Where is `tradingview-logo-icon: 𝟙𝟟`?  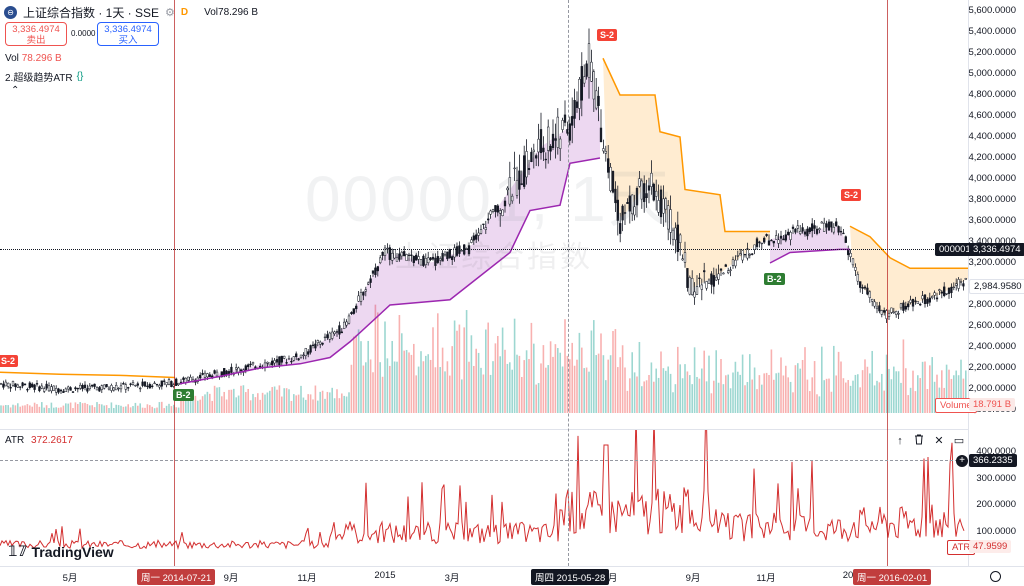 tradingview-logo-icon: 𝟙𝟟 is located at coordinates (18, 551).